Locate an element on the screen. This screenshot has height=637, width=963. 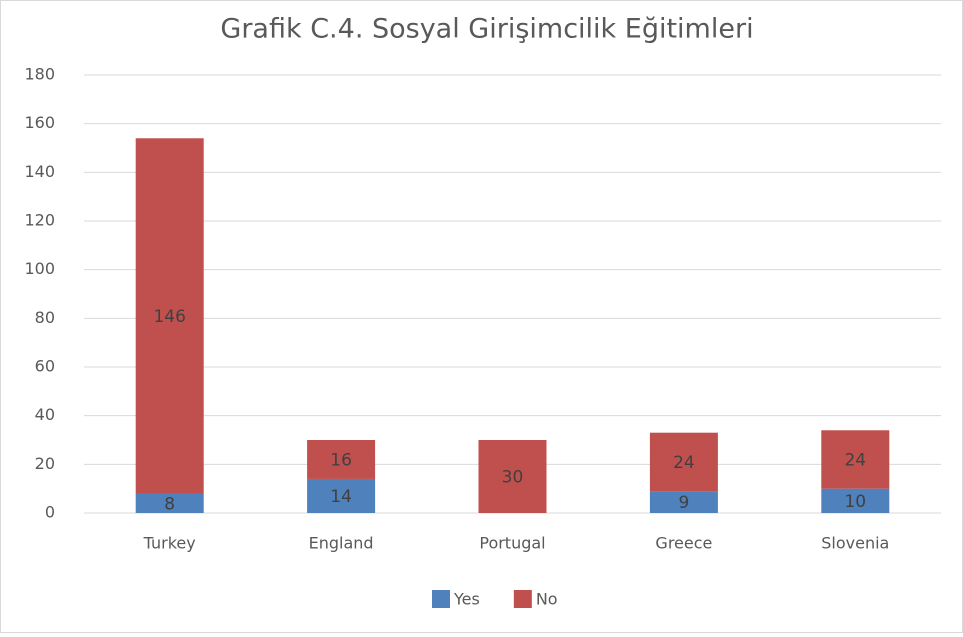
data-label: 146 is located at coordinates (169, 317).